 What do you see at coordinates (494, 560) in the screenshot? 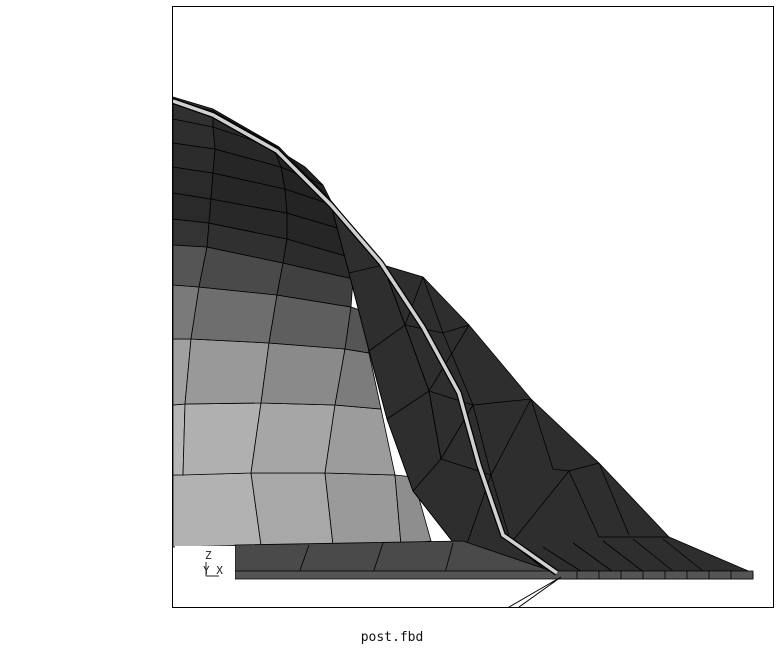
I see `base-flange` at bounding box center [494, 560].